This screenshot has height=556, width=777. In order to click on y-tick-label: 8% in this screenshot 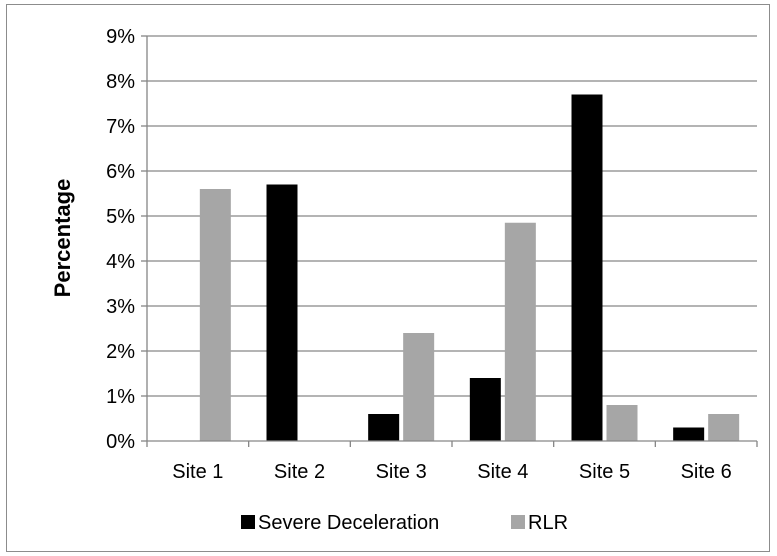, I will do `click(120, 82)`.